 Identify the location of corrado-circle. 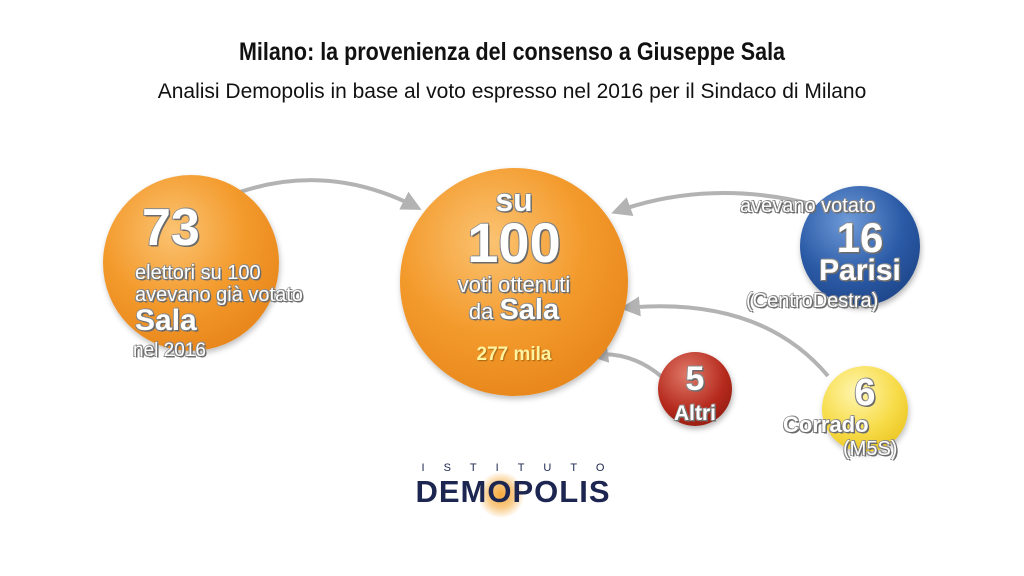
(865, 409).